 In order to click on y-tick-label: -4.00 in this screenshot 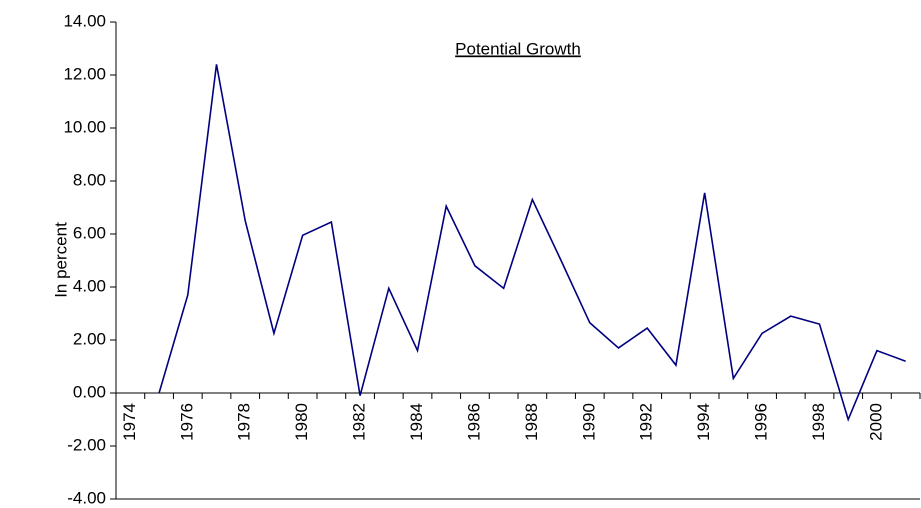, I will do `click(86, 497)`.